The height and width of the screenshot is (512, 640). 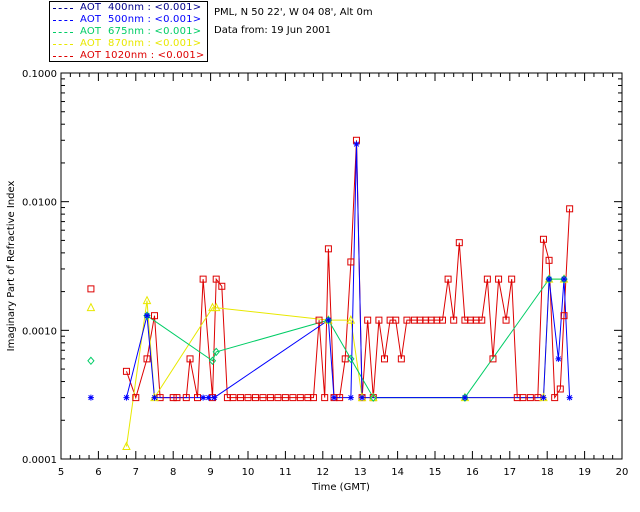 I want to click on x-tick-label: 8, so click(x=173, y=472).